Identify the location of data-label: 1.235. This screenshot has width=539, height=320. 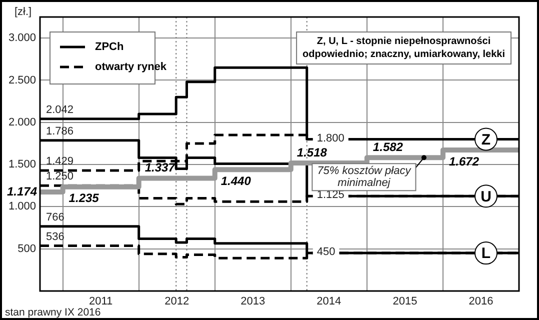
(84, 198).